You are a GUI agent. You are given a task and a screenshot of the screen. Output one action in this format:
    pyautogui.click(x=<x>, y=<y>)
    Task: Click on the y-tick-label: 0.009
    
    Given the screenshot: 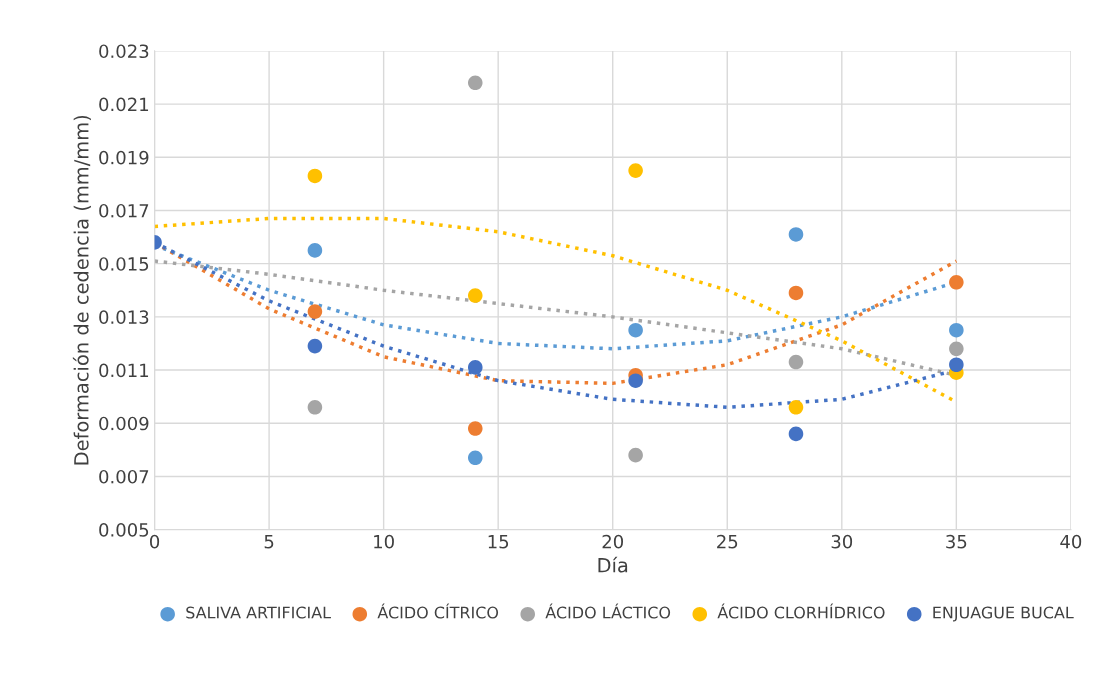 What is the action you would take?
    pyautogui.click(x=124, y=423)
    